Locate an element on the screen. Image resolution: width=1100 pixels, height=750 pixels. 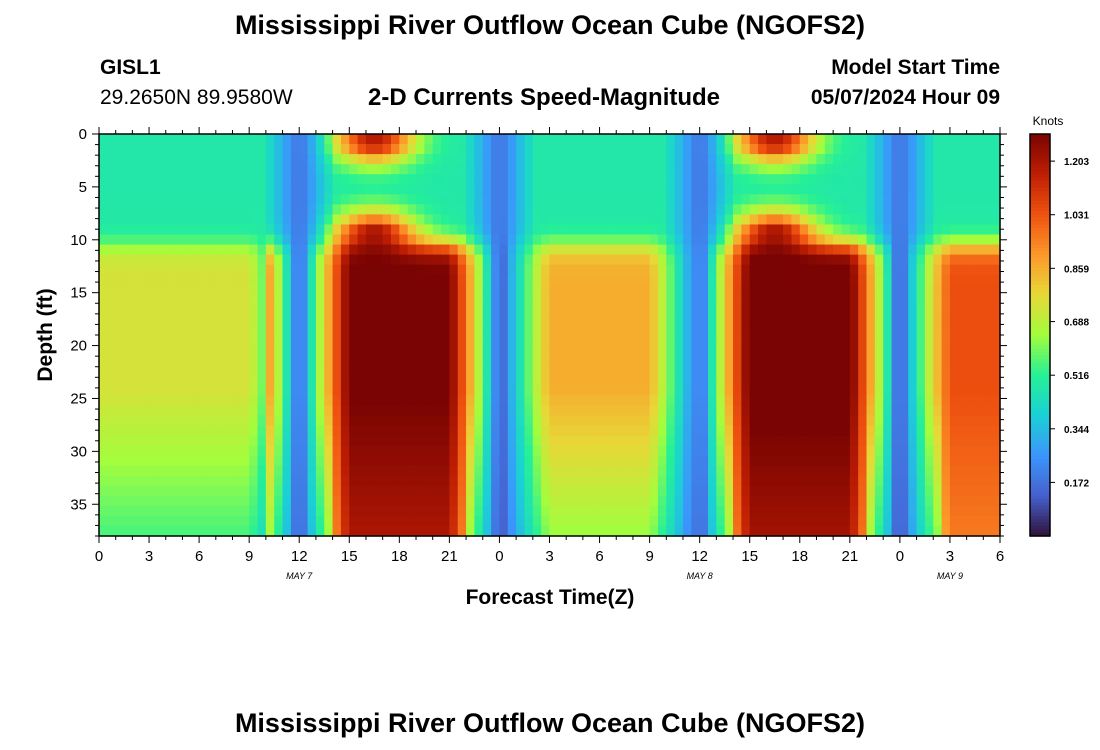
colorbar-tick-label: 1.031 is located at coordinates (1076, 216).